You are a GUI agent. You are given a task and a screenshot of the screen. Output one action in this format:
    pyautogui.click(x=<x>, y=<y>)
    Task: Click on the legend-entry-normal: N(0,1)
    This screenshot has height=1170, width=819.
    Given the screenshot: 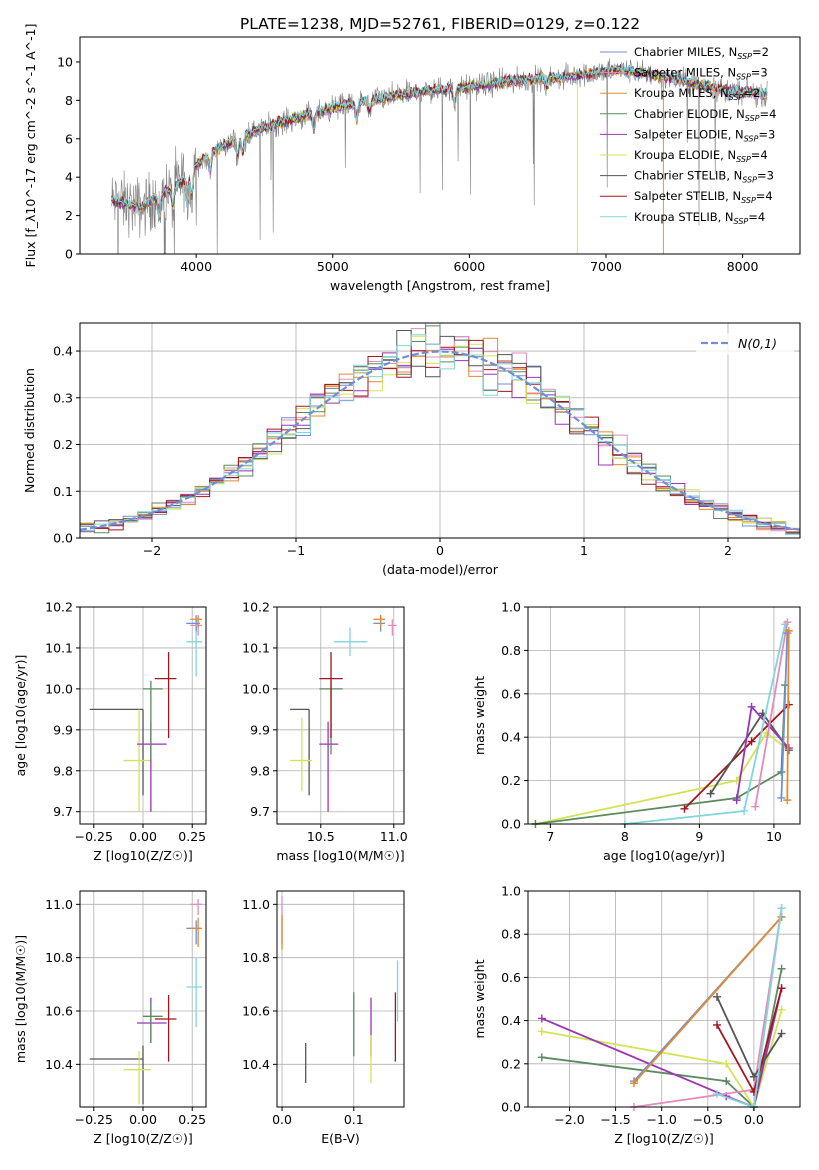 What is the action you would take?
    pyautogui.click(x=757, y=343)
    